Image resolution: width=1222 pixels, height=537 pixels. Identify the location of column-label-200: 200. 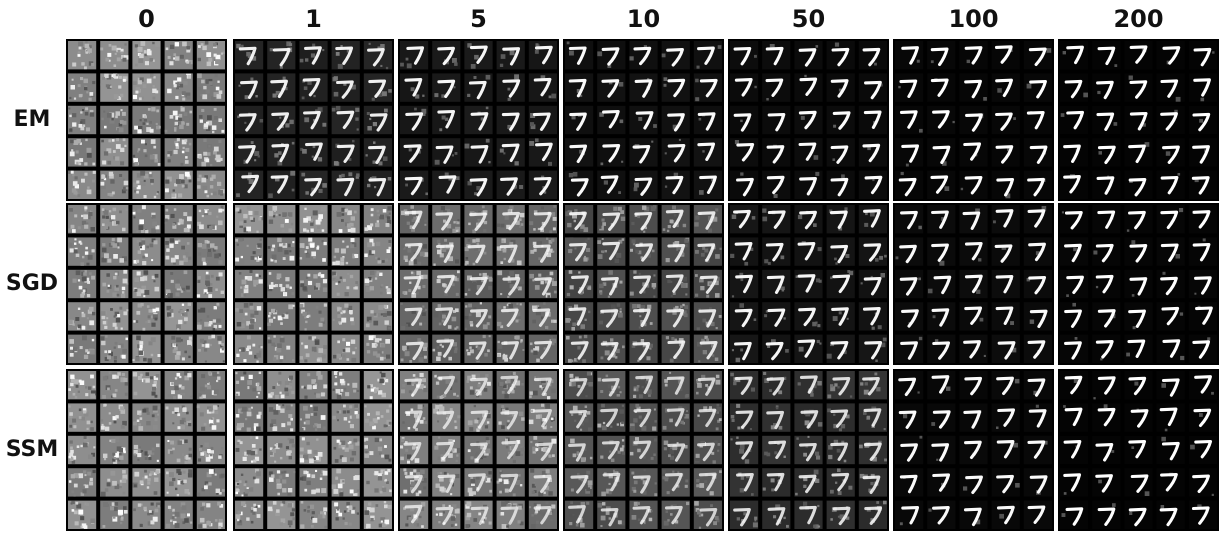
(1138, 19).